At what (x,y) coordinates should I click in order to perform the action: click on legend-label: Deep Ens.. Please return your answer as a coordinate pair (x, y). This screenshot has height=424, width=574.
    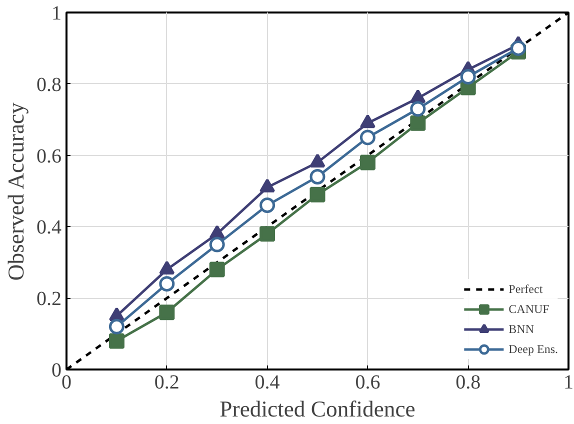
    Looking at the image, I should click on (533, 349).